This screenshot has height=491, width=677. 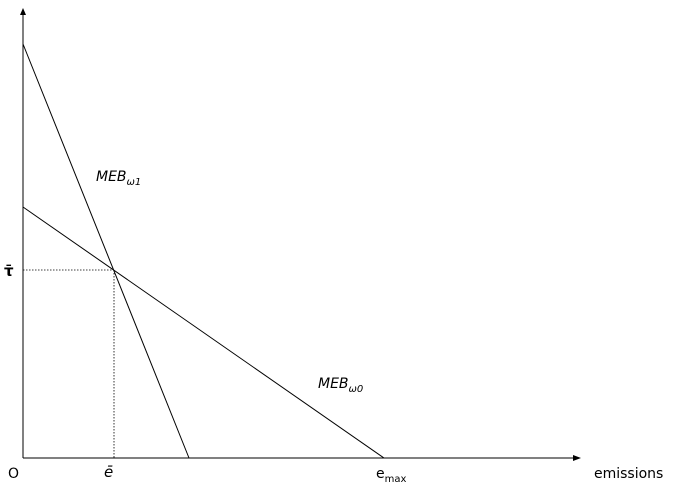 I want to click on meb-w0-label-sub: ω0, so click(x=356, y=389).